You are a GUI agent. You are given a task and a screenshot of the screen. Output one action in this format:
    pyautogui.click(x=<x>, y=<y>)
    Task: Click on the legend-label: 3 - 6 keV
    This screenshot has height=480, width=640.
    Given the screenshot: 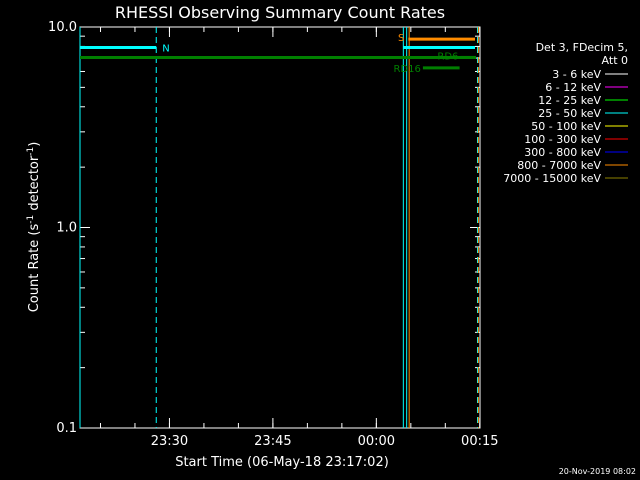 What is the action you would take?
    pyautogui.click(x=576, y=74)
    